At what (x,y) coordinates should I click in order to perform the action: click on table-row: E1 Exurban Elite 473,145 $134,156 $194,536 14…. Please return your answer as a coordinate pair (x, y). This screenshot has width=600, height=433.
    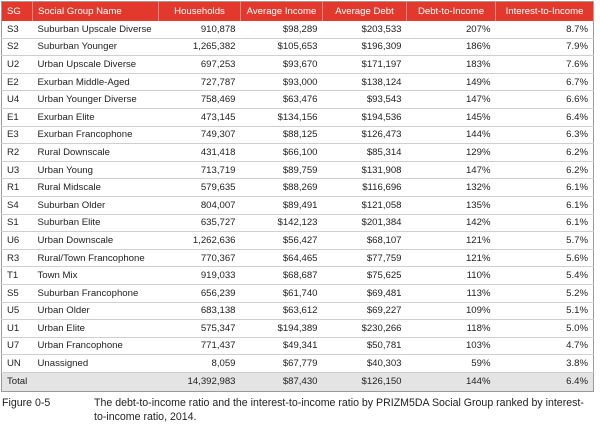
    Looking at the image, I should click on (297, 117).